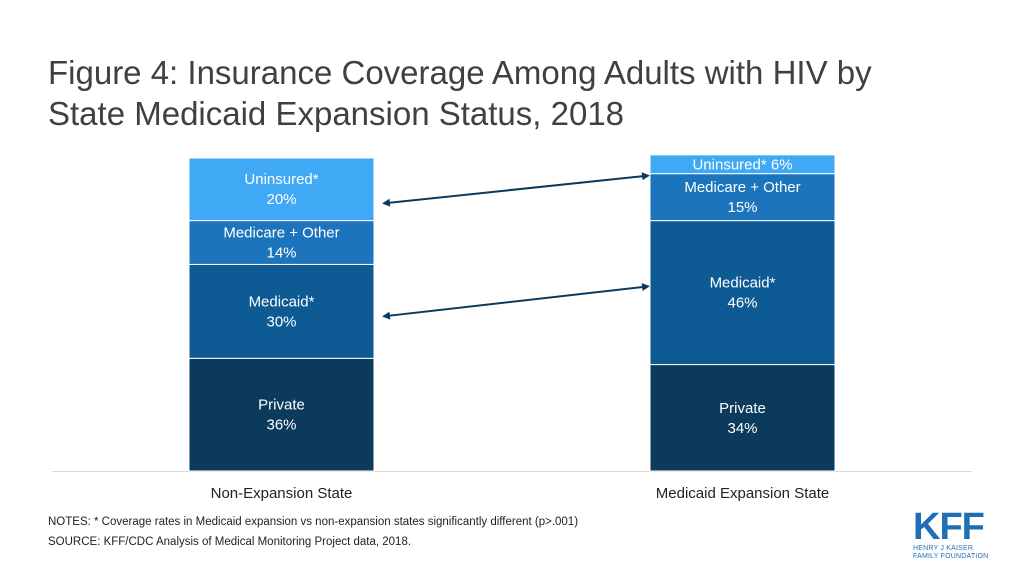 Image resolution: width=1024 pixels, height=576 pixels. I want to click on data-label-line: Uninsured*, so click(281, 179).